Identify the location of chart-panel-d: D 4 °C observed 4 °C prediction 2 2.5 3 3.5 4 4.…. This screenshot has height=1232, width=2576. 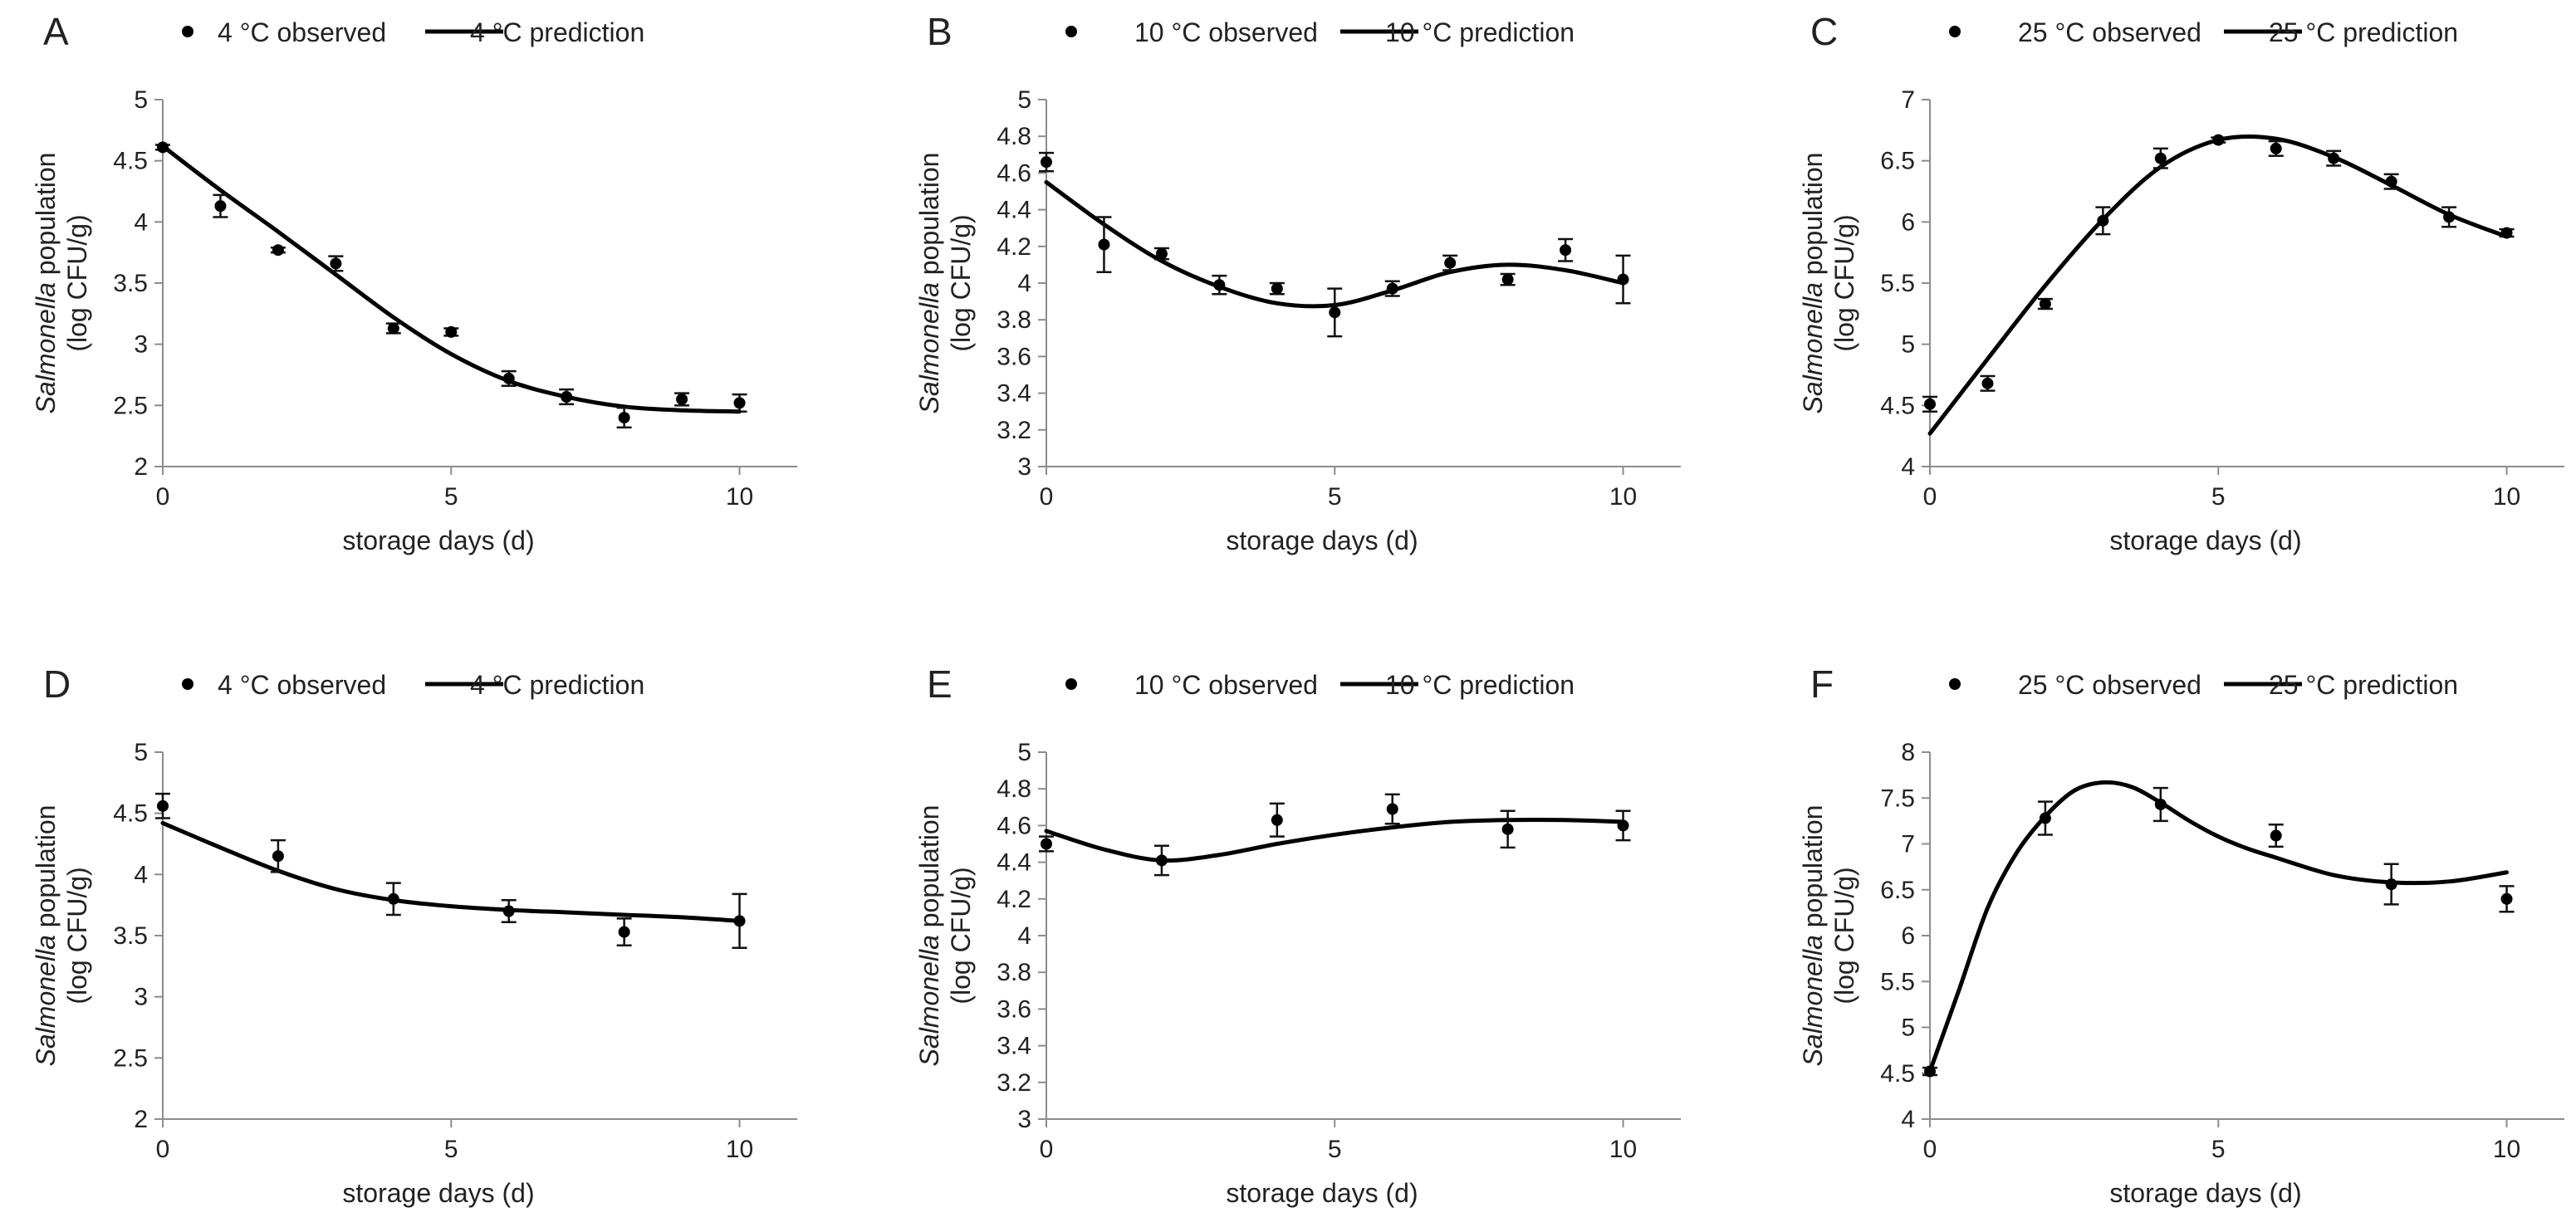
(414, 935).